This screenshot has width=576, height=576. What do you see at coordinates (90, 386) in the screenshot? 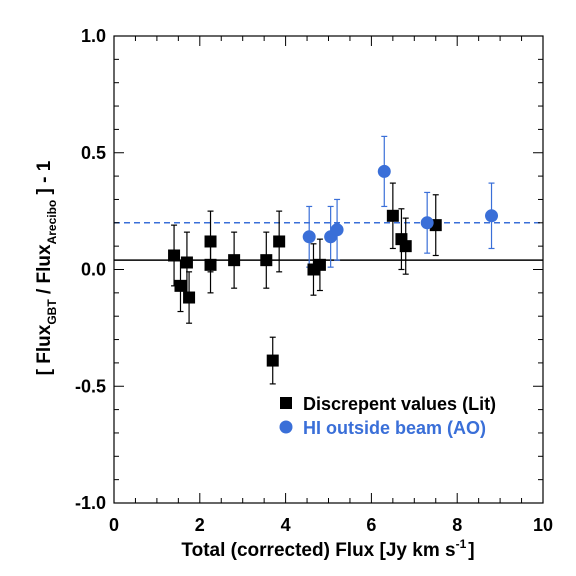
I see `y-tick-label: -0.5` at bounding box center [90, 386].